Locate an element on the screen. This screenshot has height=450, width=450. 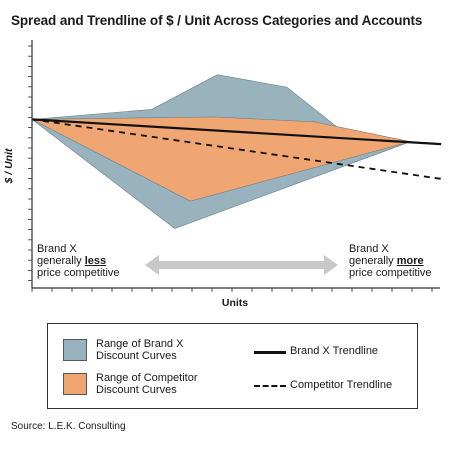
double-arrow is located at coordinates (241, 265).